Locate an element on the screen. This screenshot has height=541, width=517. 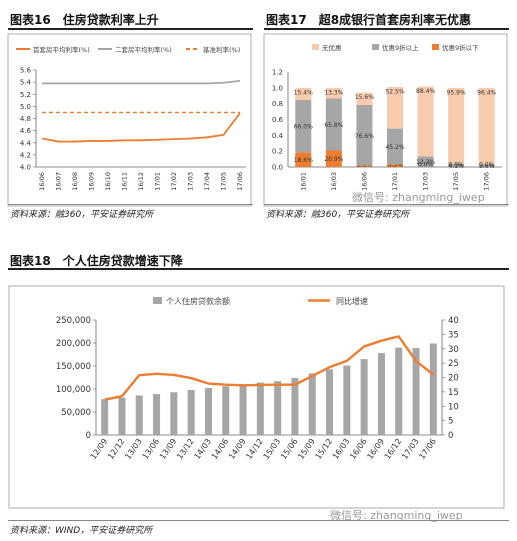
x-tick-label: 17/04 is located at coordinates (207, 181).